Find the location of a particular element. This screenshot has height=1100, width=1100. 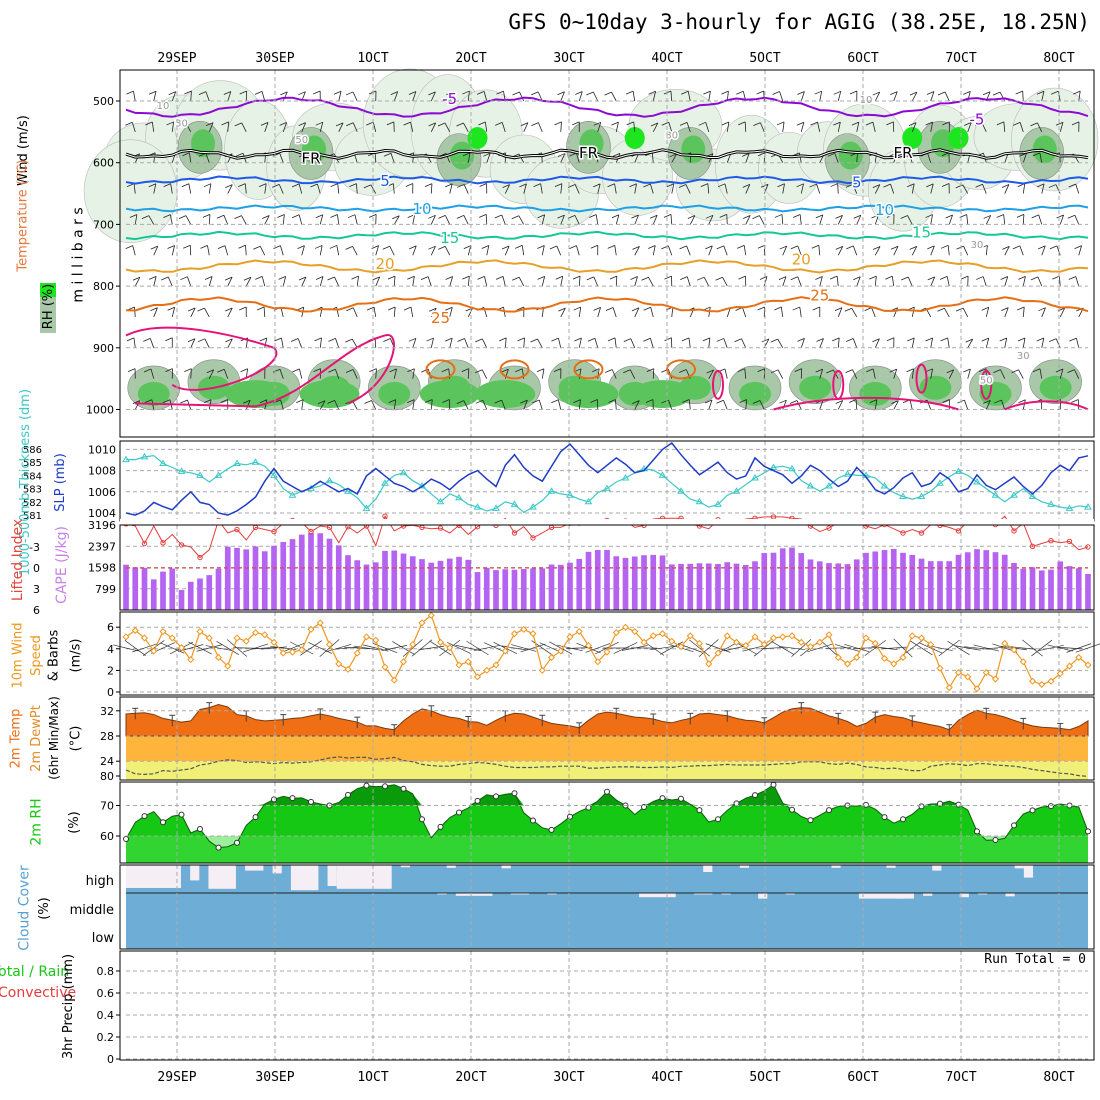

pressure-tick-label: 700 is located at coordinates (103, 224).